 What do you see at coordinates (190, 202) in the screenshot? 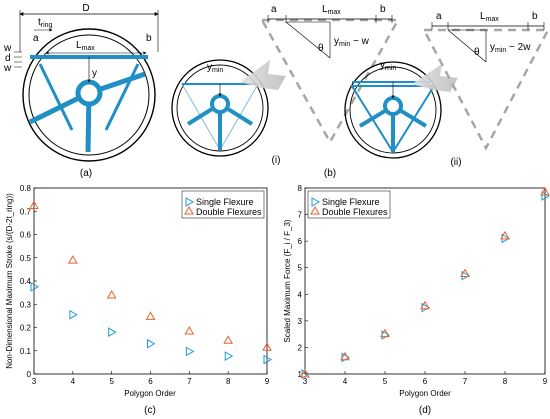
I see `chart-c-legend-single-marker` at bounding box center [190, 202].